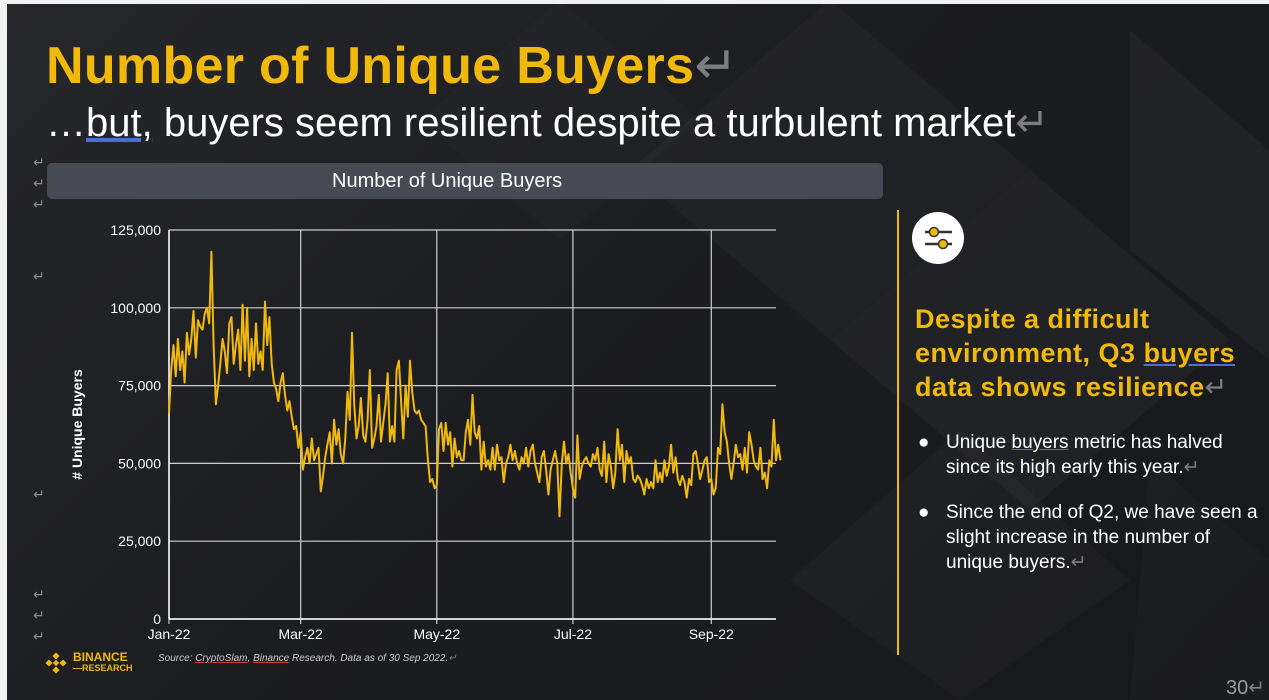  Describe the element at coordinates (139, 463) in the screenshot. I see `y-tick-label: 50,000` at that location.